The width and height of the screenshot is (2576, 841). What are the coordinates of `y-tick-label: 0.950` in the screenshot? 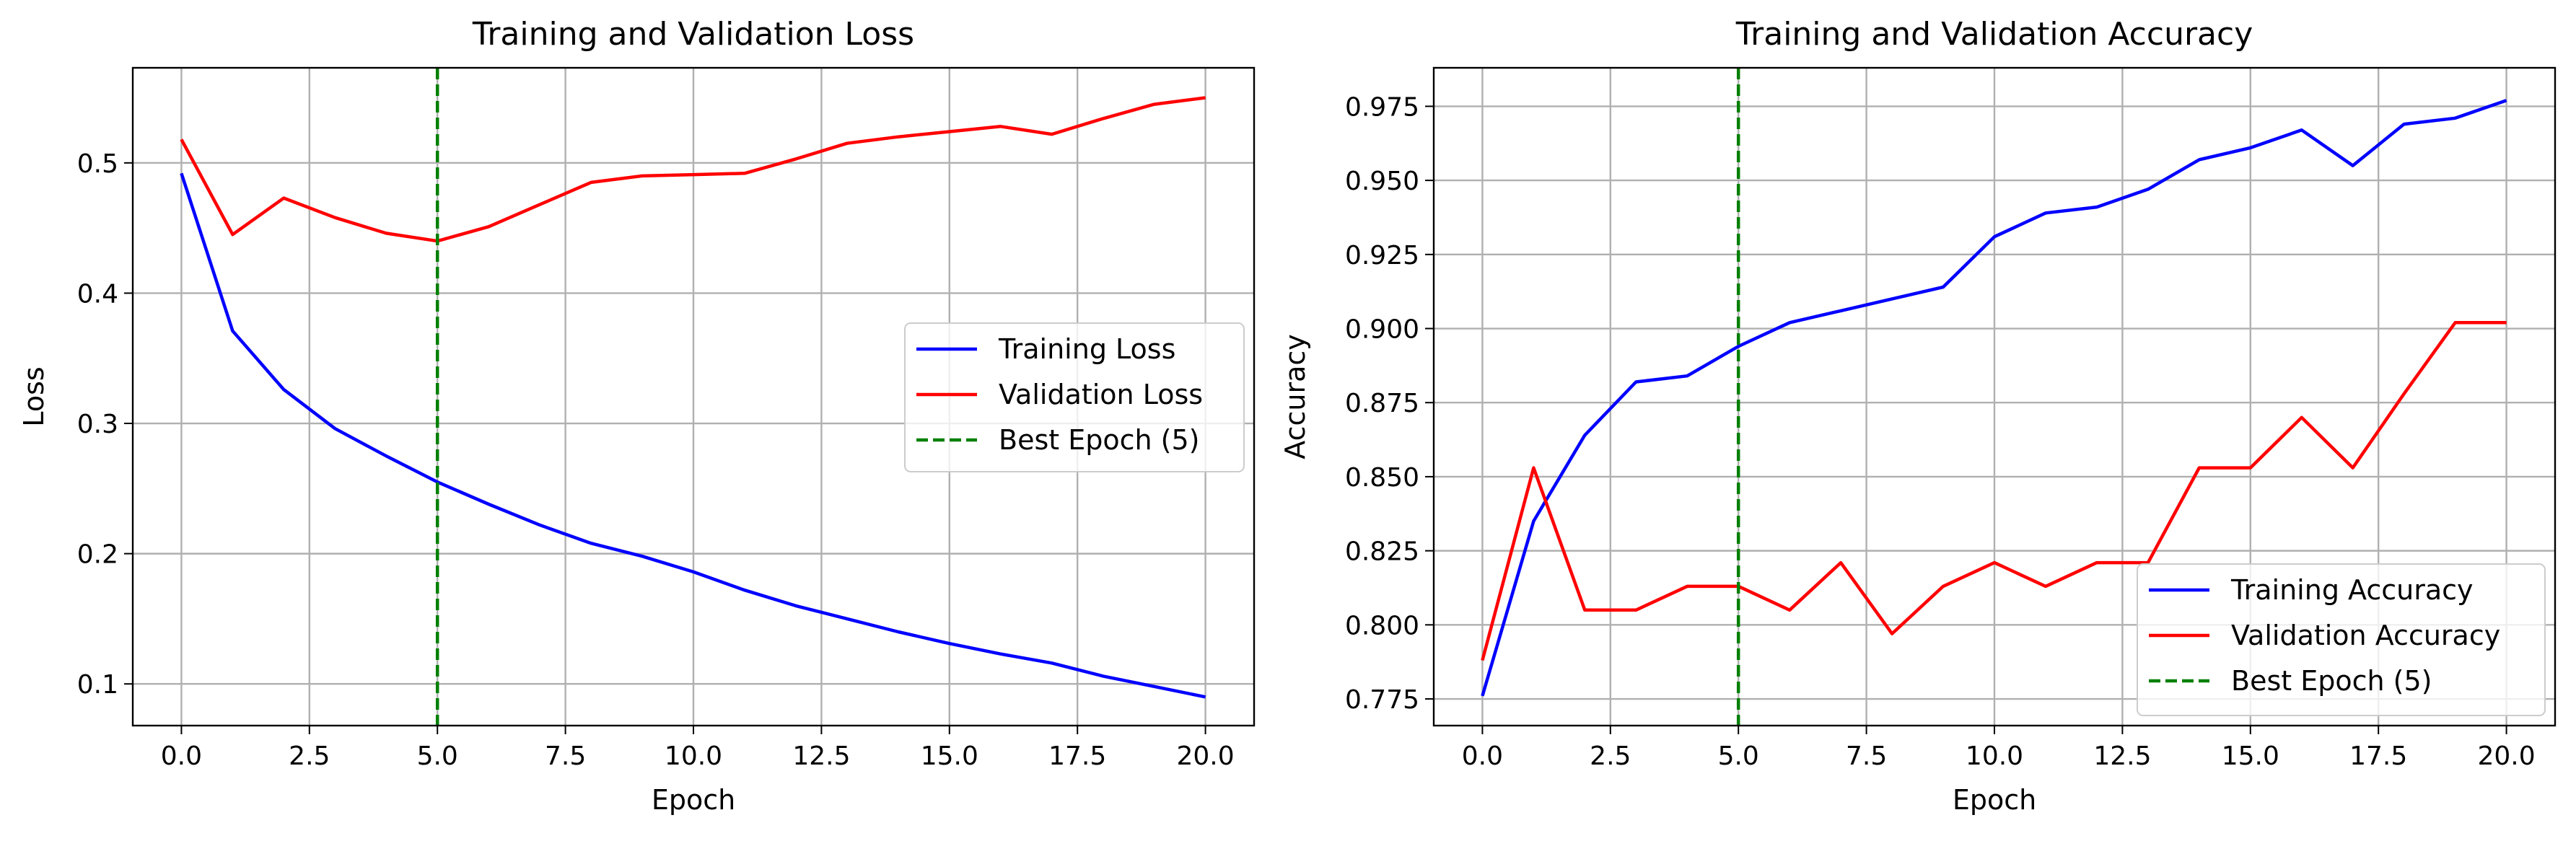 It's located at (1382, 181).